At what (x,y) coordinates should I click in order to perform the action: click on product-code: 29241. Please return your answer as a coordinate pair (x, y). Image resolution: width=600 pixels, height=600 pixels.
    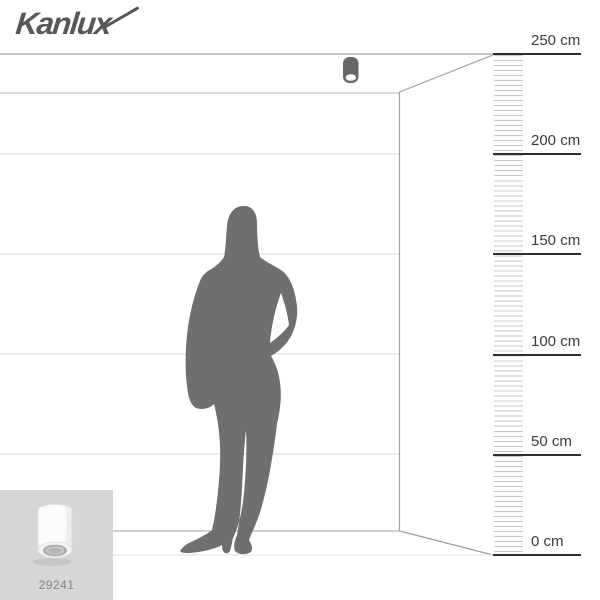
    Looking at the image, I should click on (56, 585).